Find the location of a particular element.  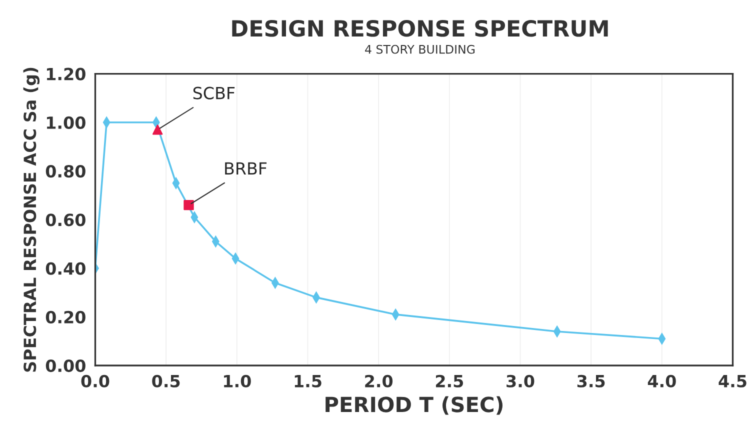

x-tick-label: 2.0 is located at coordinates (379, 381).